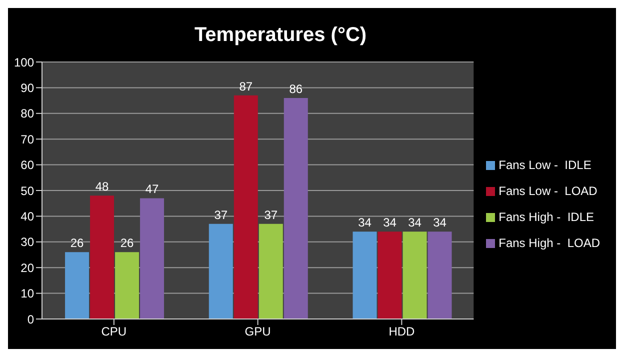 The width and height of the screenshot is (624, 357). Describe the element at coordinates (27, 216) in the screenshot. I see `y-tick-label: 40` at that location.